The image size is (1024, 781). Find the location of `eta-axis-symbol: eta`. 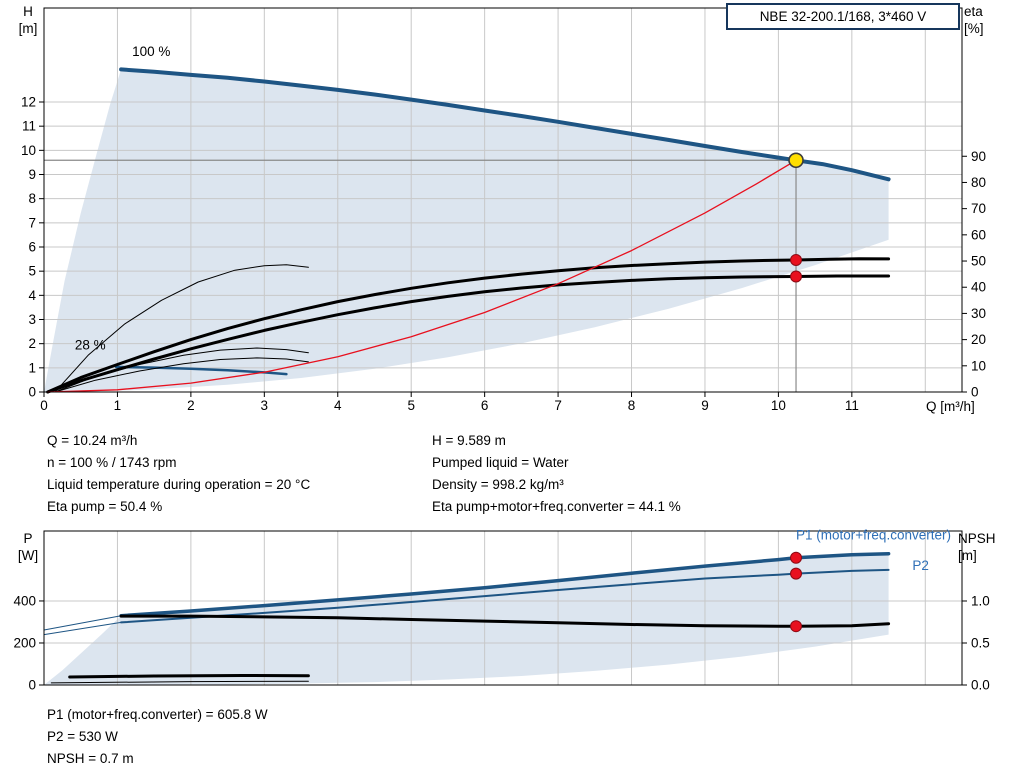

eta-axis-symbol: eta is located at coordinates (973, 11).